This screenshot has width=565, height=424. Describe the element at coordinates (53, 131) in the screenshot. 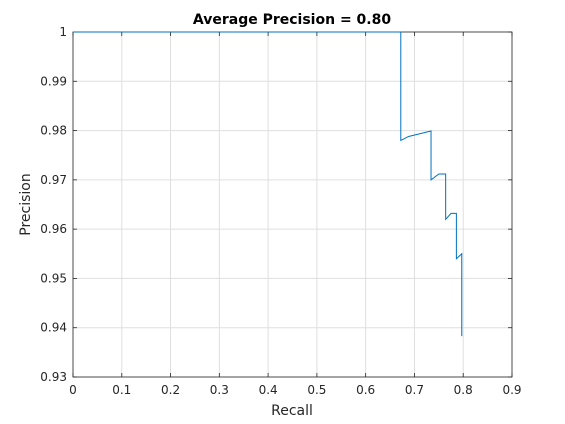

I see `y-tick-label: 0.98` at that location.